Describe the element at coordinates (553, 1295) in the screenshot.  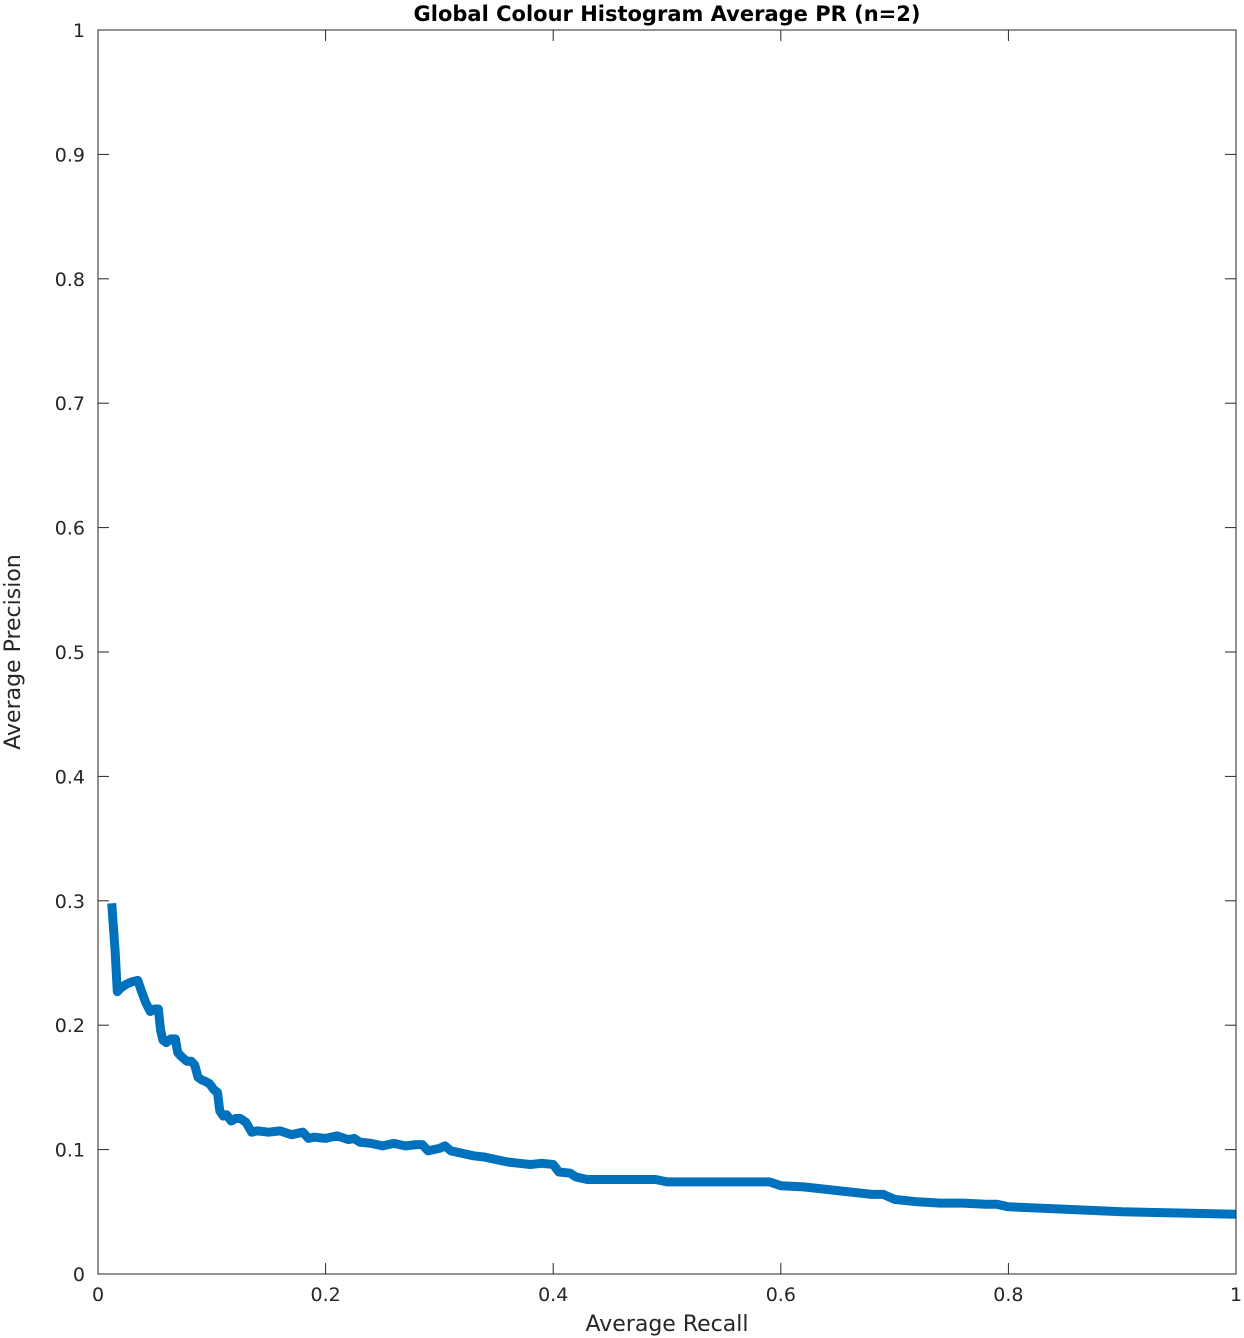
I see `x-tick-label: 0.4` at that location.